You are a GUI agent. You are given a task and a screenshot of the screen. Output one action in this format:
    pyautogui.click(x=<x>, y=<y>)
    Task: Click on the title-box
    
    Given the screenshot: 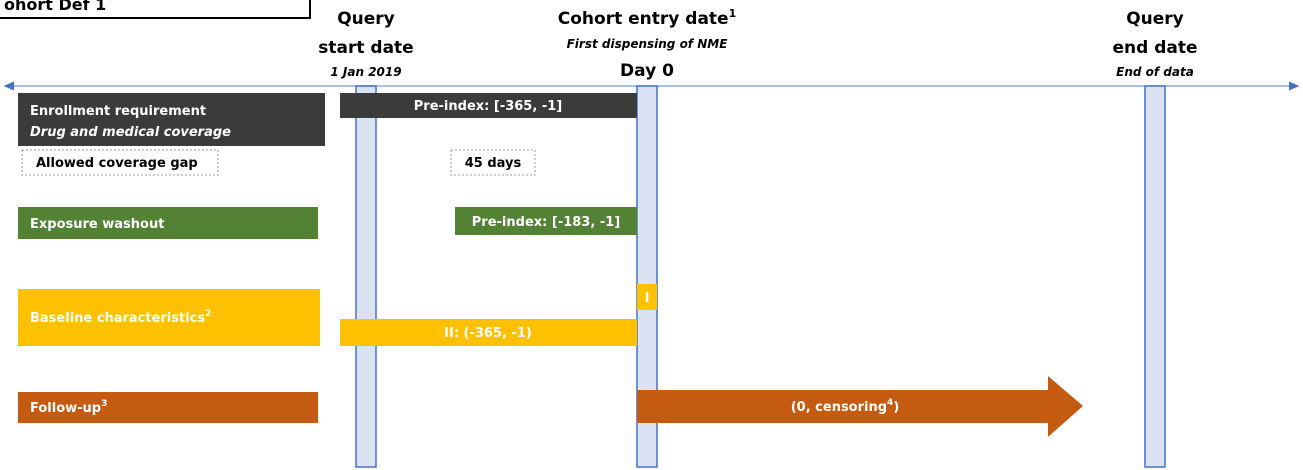 What is the action you would take?
    pyautogui.click(x=155, y=9)
    